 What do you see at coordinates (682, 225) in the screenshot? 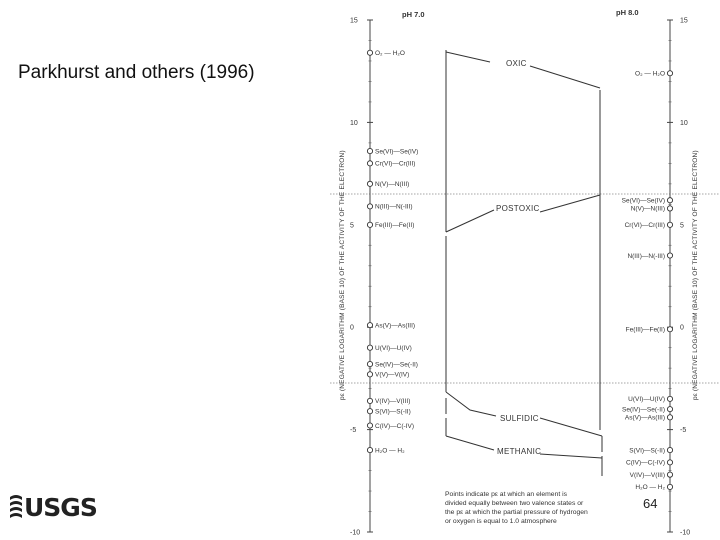
I see `right-axis-tick-label: 5` at bounding box center [682, 225].